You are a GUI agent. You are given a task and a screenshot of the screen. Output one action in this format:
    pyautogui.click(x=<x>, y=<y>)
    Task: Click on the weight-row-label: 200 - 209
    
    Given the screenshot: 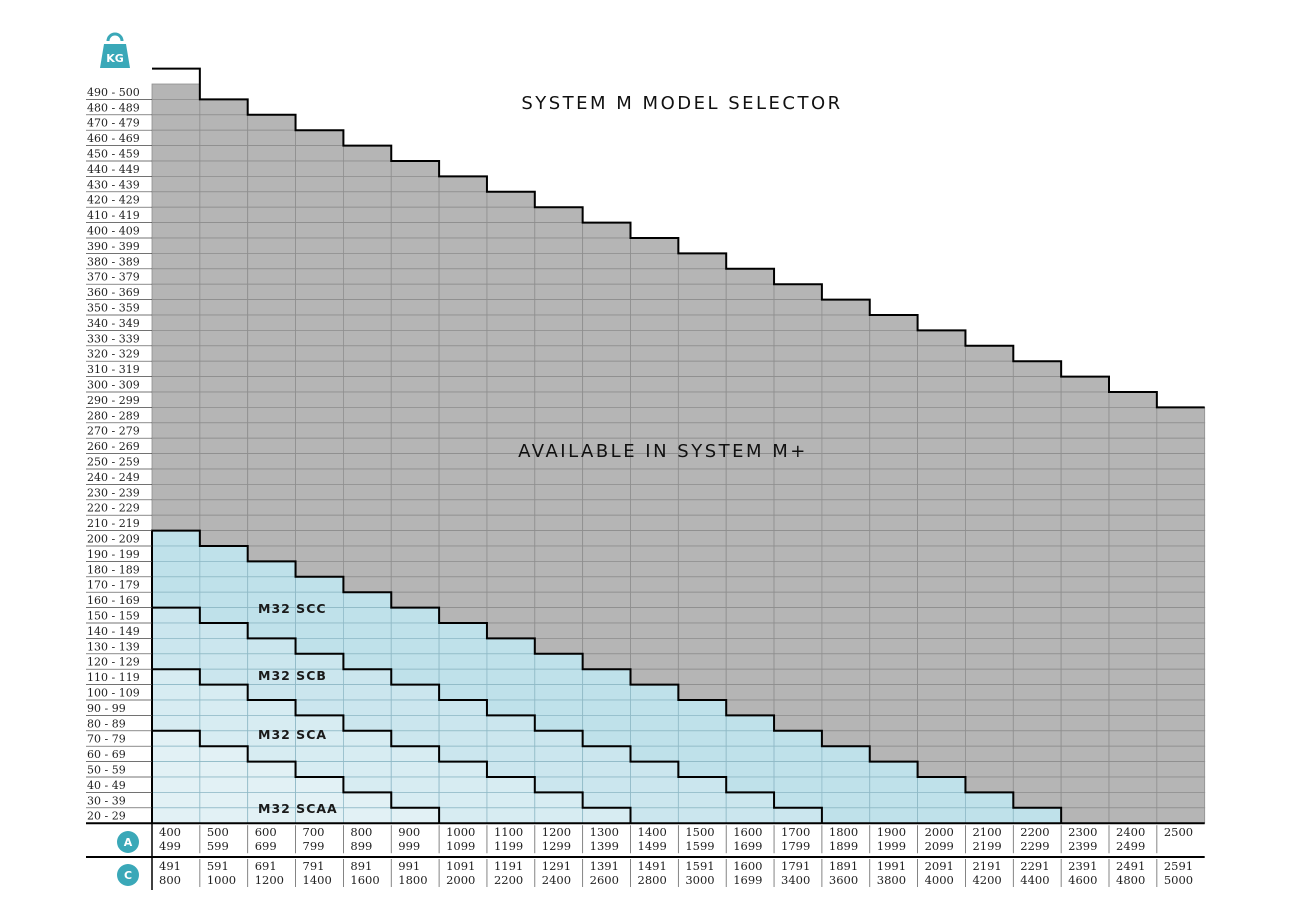 What is the action you would take?
    pyautogui.click(x=113, y=539)
    